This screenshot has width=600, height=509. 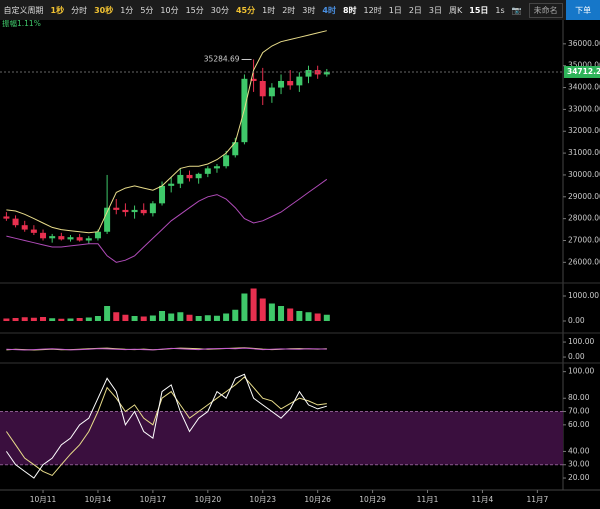 What do you see at coordinates (21, 24) in the screenshot?
I see `info-label: 振幅1.11%` at bounding box center [21, 24].